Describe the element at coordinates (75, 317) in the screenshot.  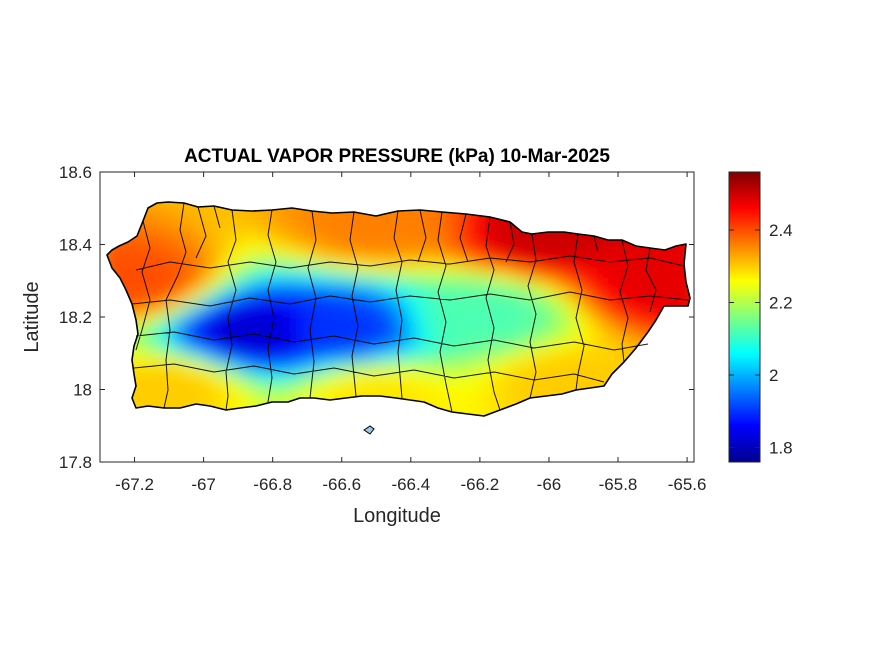
I see `y-tick-label: 18.2` at that location.